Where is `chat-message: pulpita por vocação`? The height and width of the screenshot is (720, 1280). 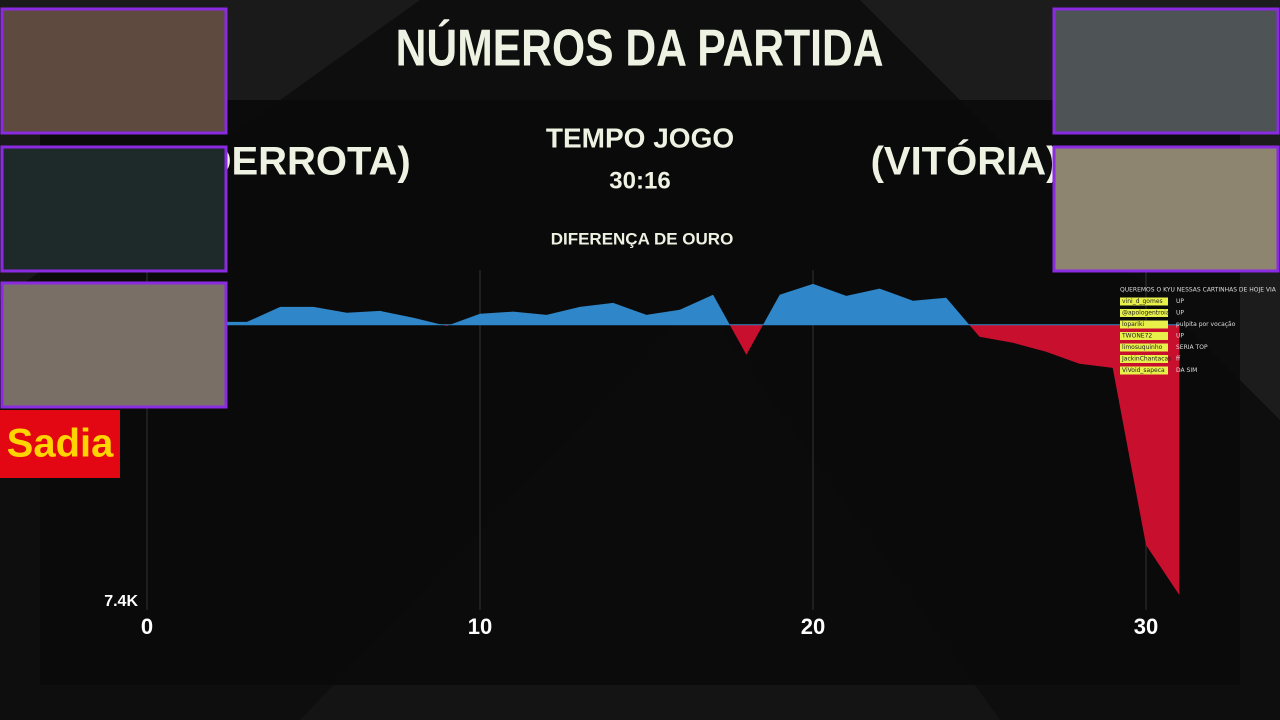
chat-message: pulpita por vocação is located at coordinates (1206, 324).